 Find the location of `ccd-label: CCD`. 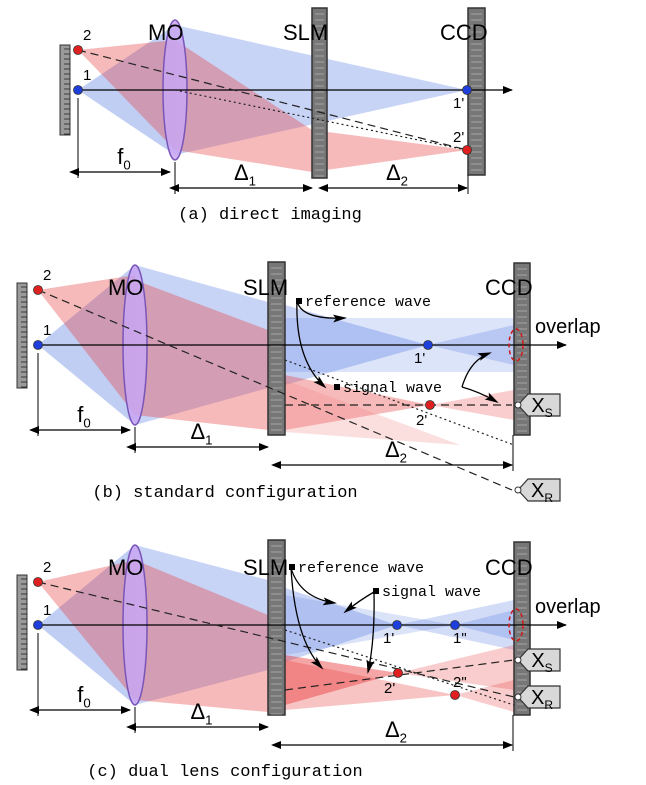

ccd-label: CCD is located at coordinates (509, 567).